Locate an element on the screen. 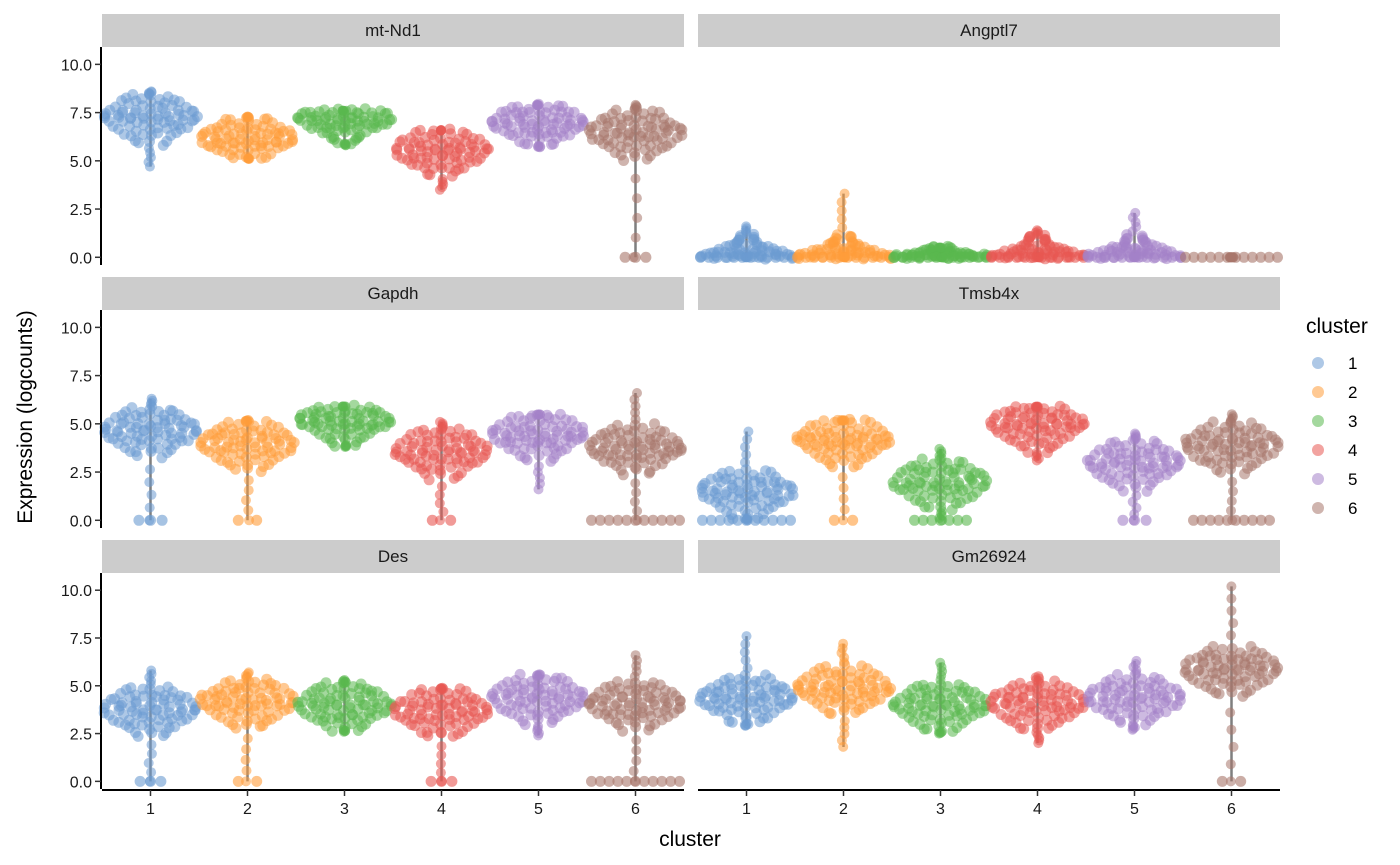 This screenshot has width=1400, height=865. facet-mt-Nd1: mt-Nd1 is located at coordinates (393, 138).